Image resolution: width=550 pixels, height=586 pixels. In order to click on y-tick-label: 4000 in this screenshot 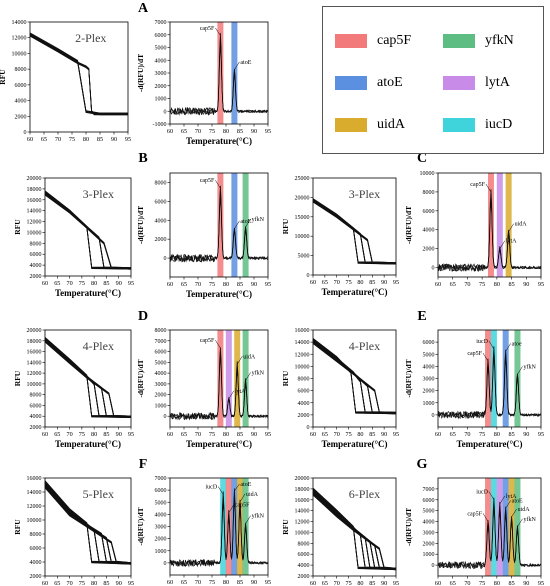, I will do `click(21, 102)`.